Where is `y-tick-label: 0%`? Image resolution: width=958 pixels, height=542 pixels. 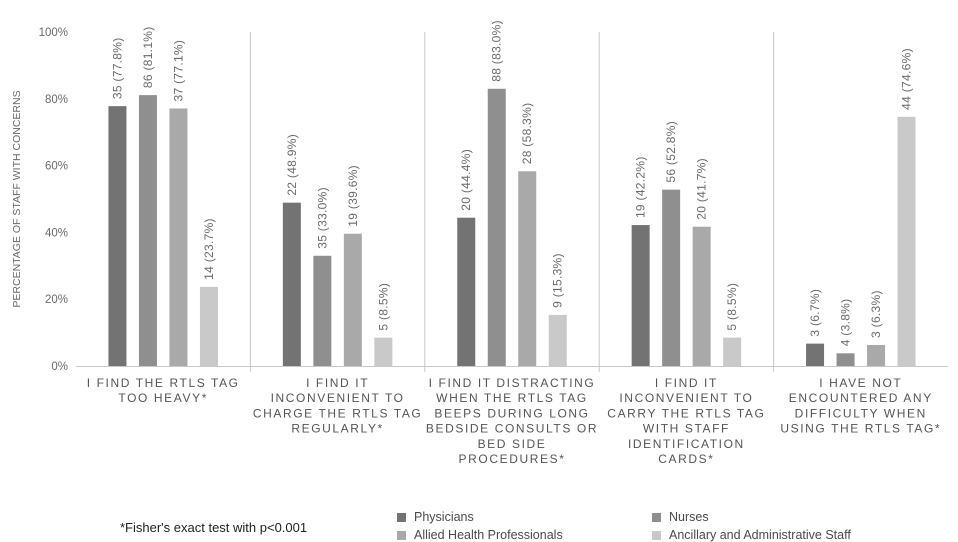 y-tick-label: 0% is located at coordinates (59, 367).